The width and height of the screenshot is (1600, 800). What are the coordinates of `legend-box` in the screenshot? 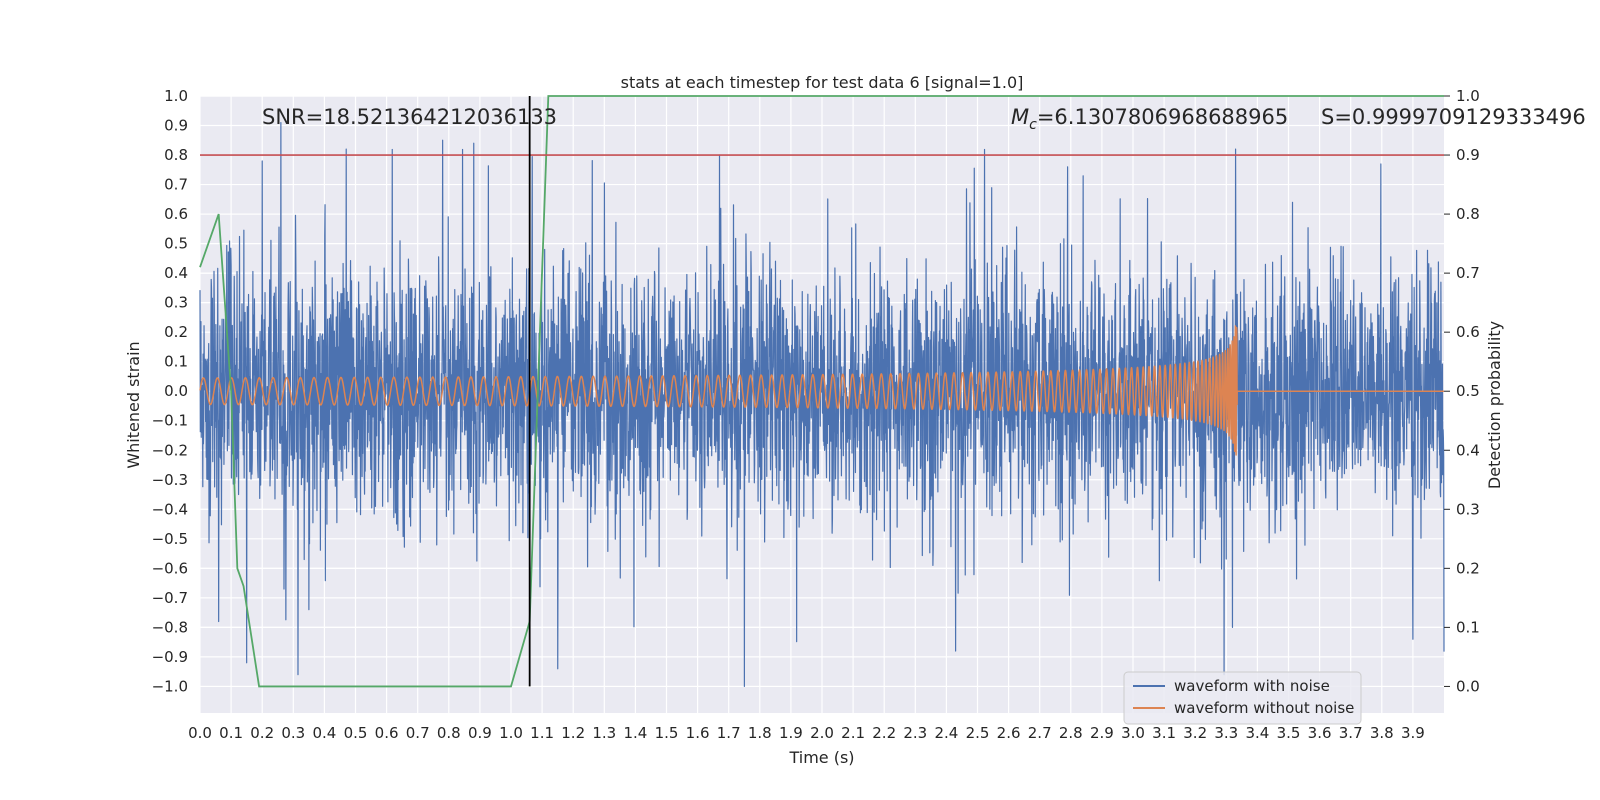 It's located at (1242, 698).